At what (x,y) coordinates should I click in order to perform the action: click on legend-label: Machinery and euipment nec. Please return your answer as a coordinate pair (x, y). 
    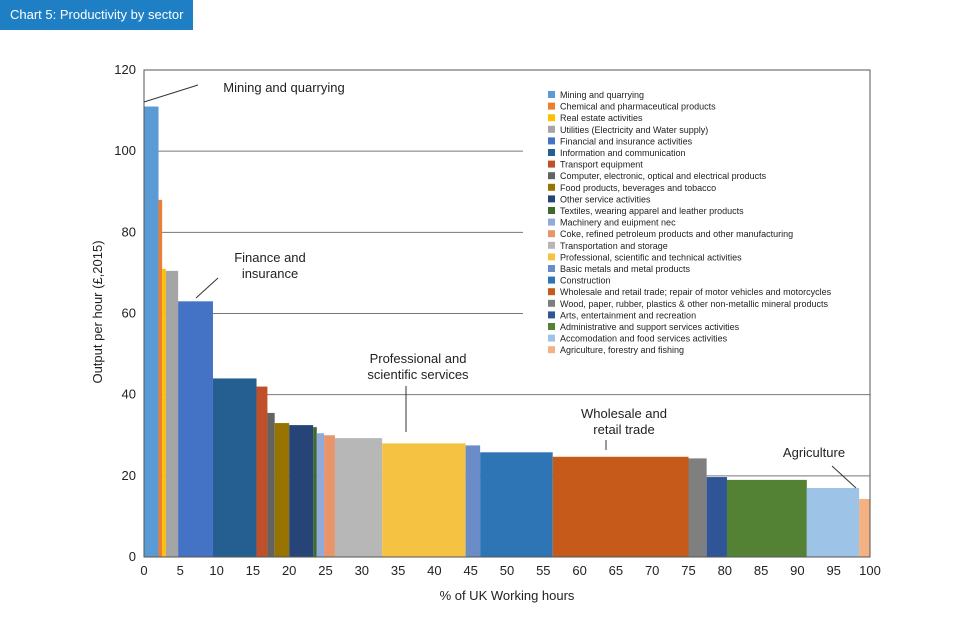
    Looking at the image, I should click on (618, 223).